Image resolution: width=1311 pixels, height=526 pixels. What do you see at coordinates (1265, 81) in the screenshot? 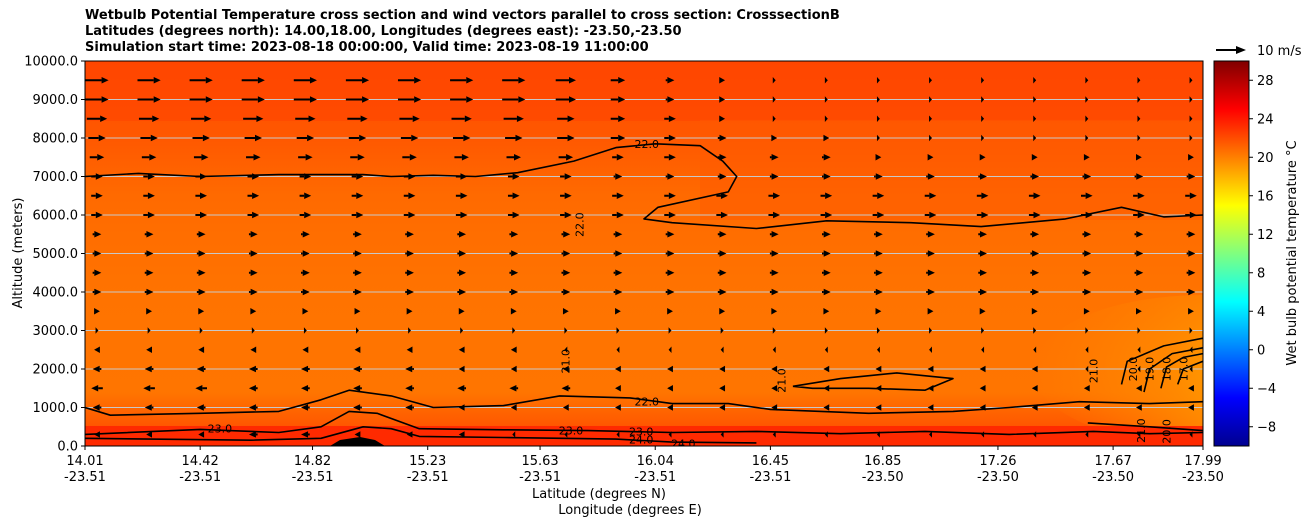
I see `colorbar-tick-label: 28` at bounding box center [1265, 81].